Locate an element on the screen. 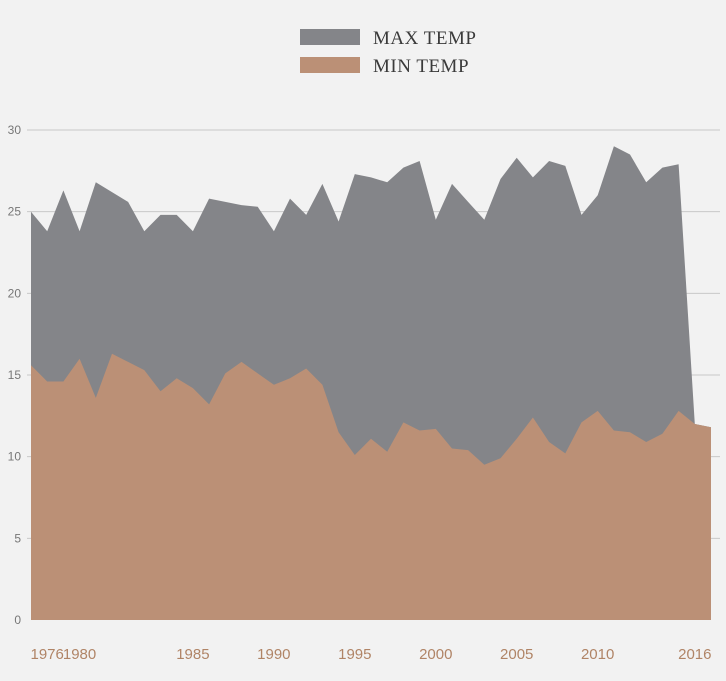 This screenshot has height=681, width=726. x-tick-label: 2005 is located at coordinates (516, 654).